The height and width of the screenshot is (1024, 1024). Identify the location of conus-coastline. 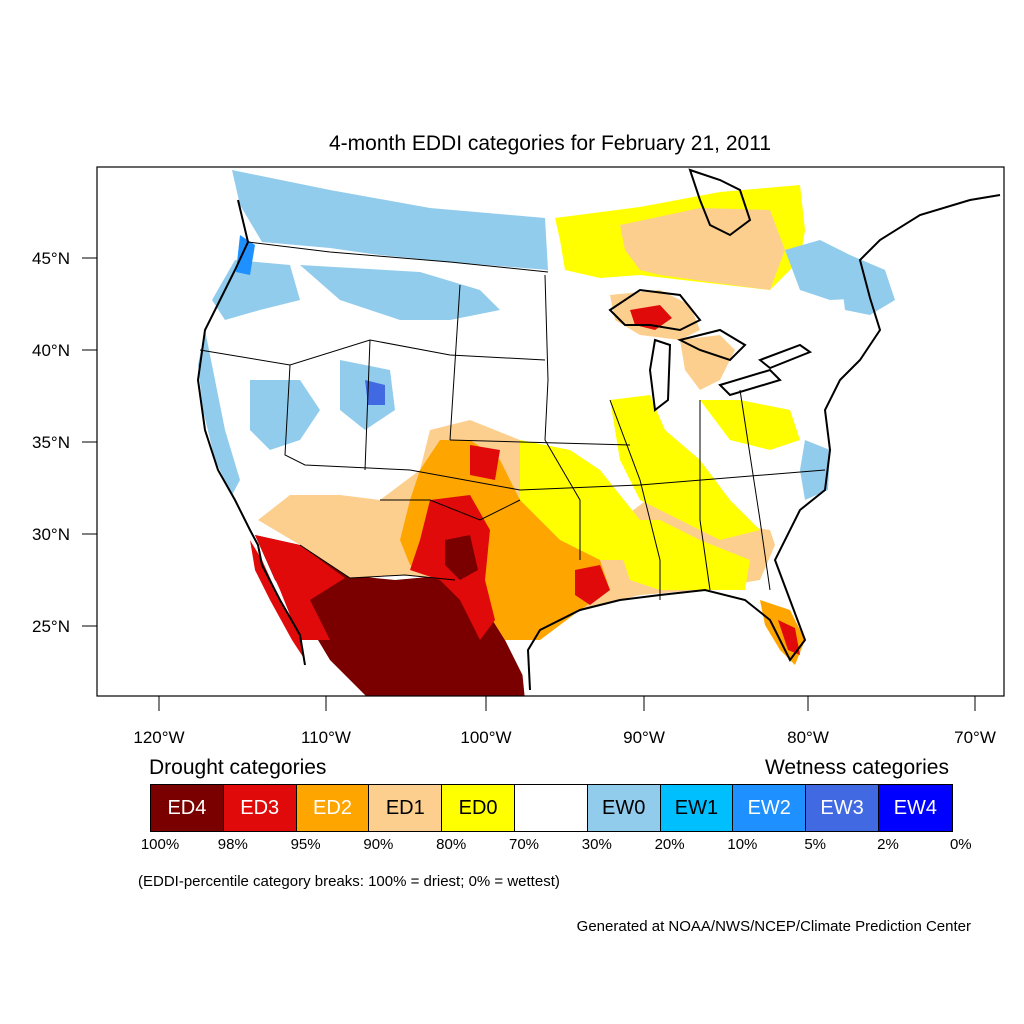
(251, 432).